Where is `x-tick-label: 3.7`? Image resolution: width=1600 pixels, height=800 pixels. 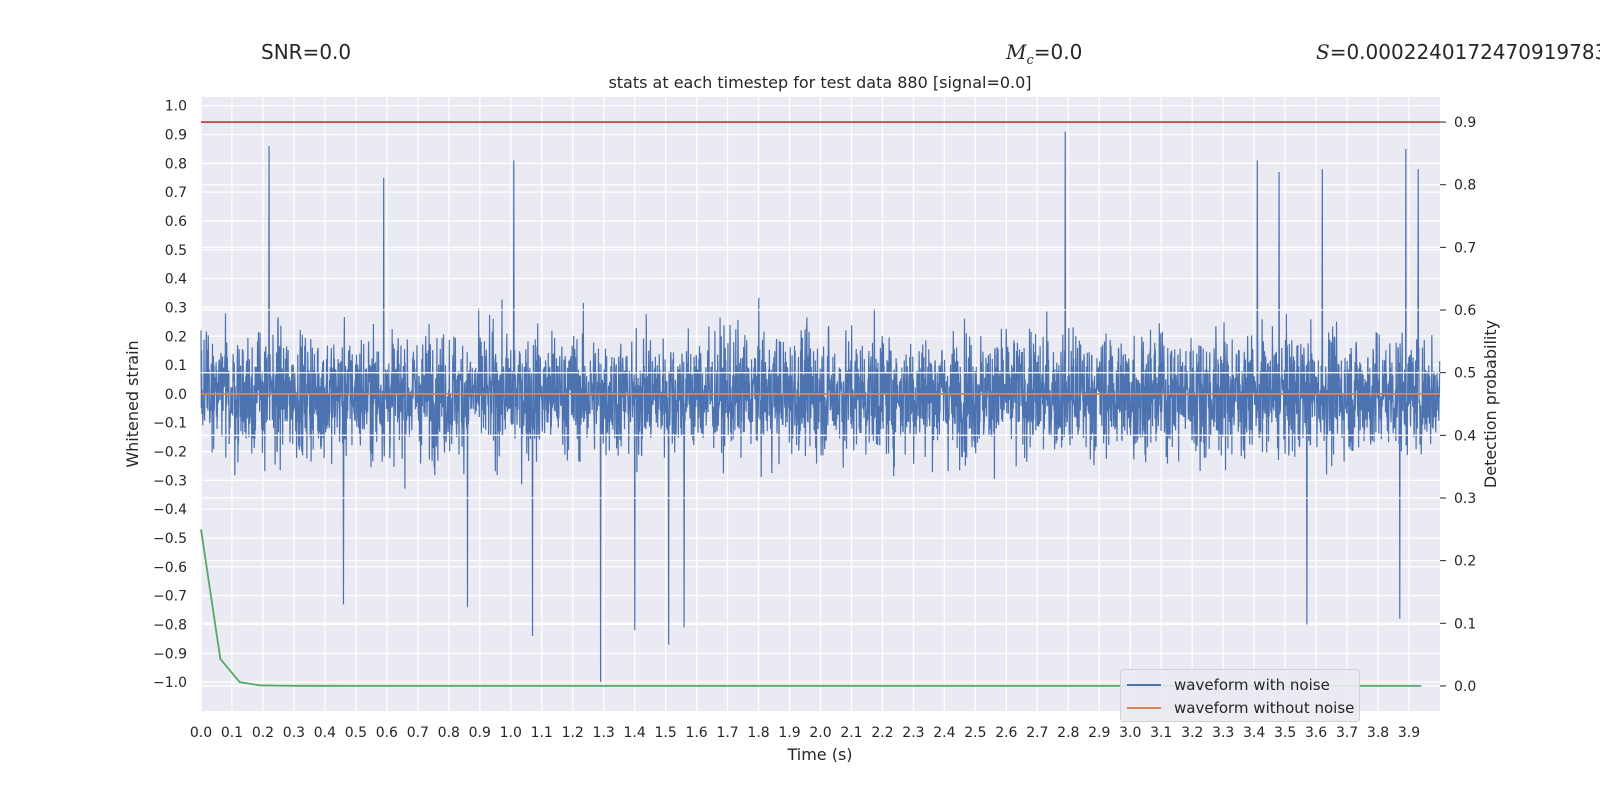
x-tick-label: 3.7 is located at coordinates (1347, 733).